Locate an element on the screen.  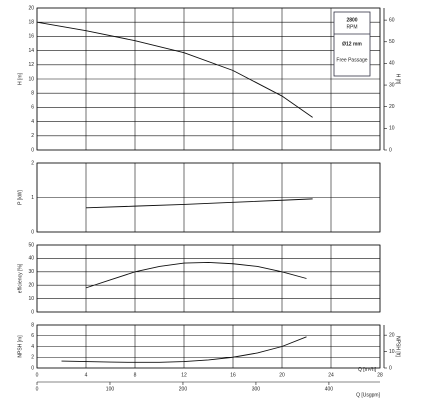
y-tick-label: 14 is located at coordinates (31, 51).